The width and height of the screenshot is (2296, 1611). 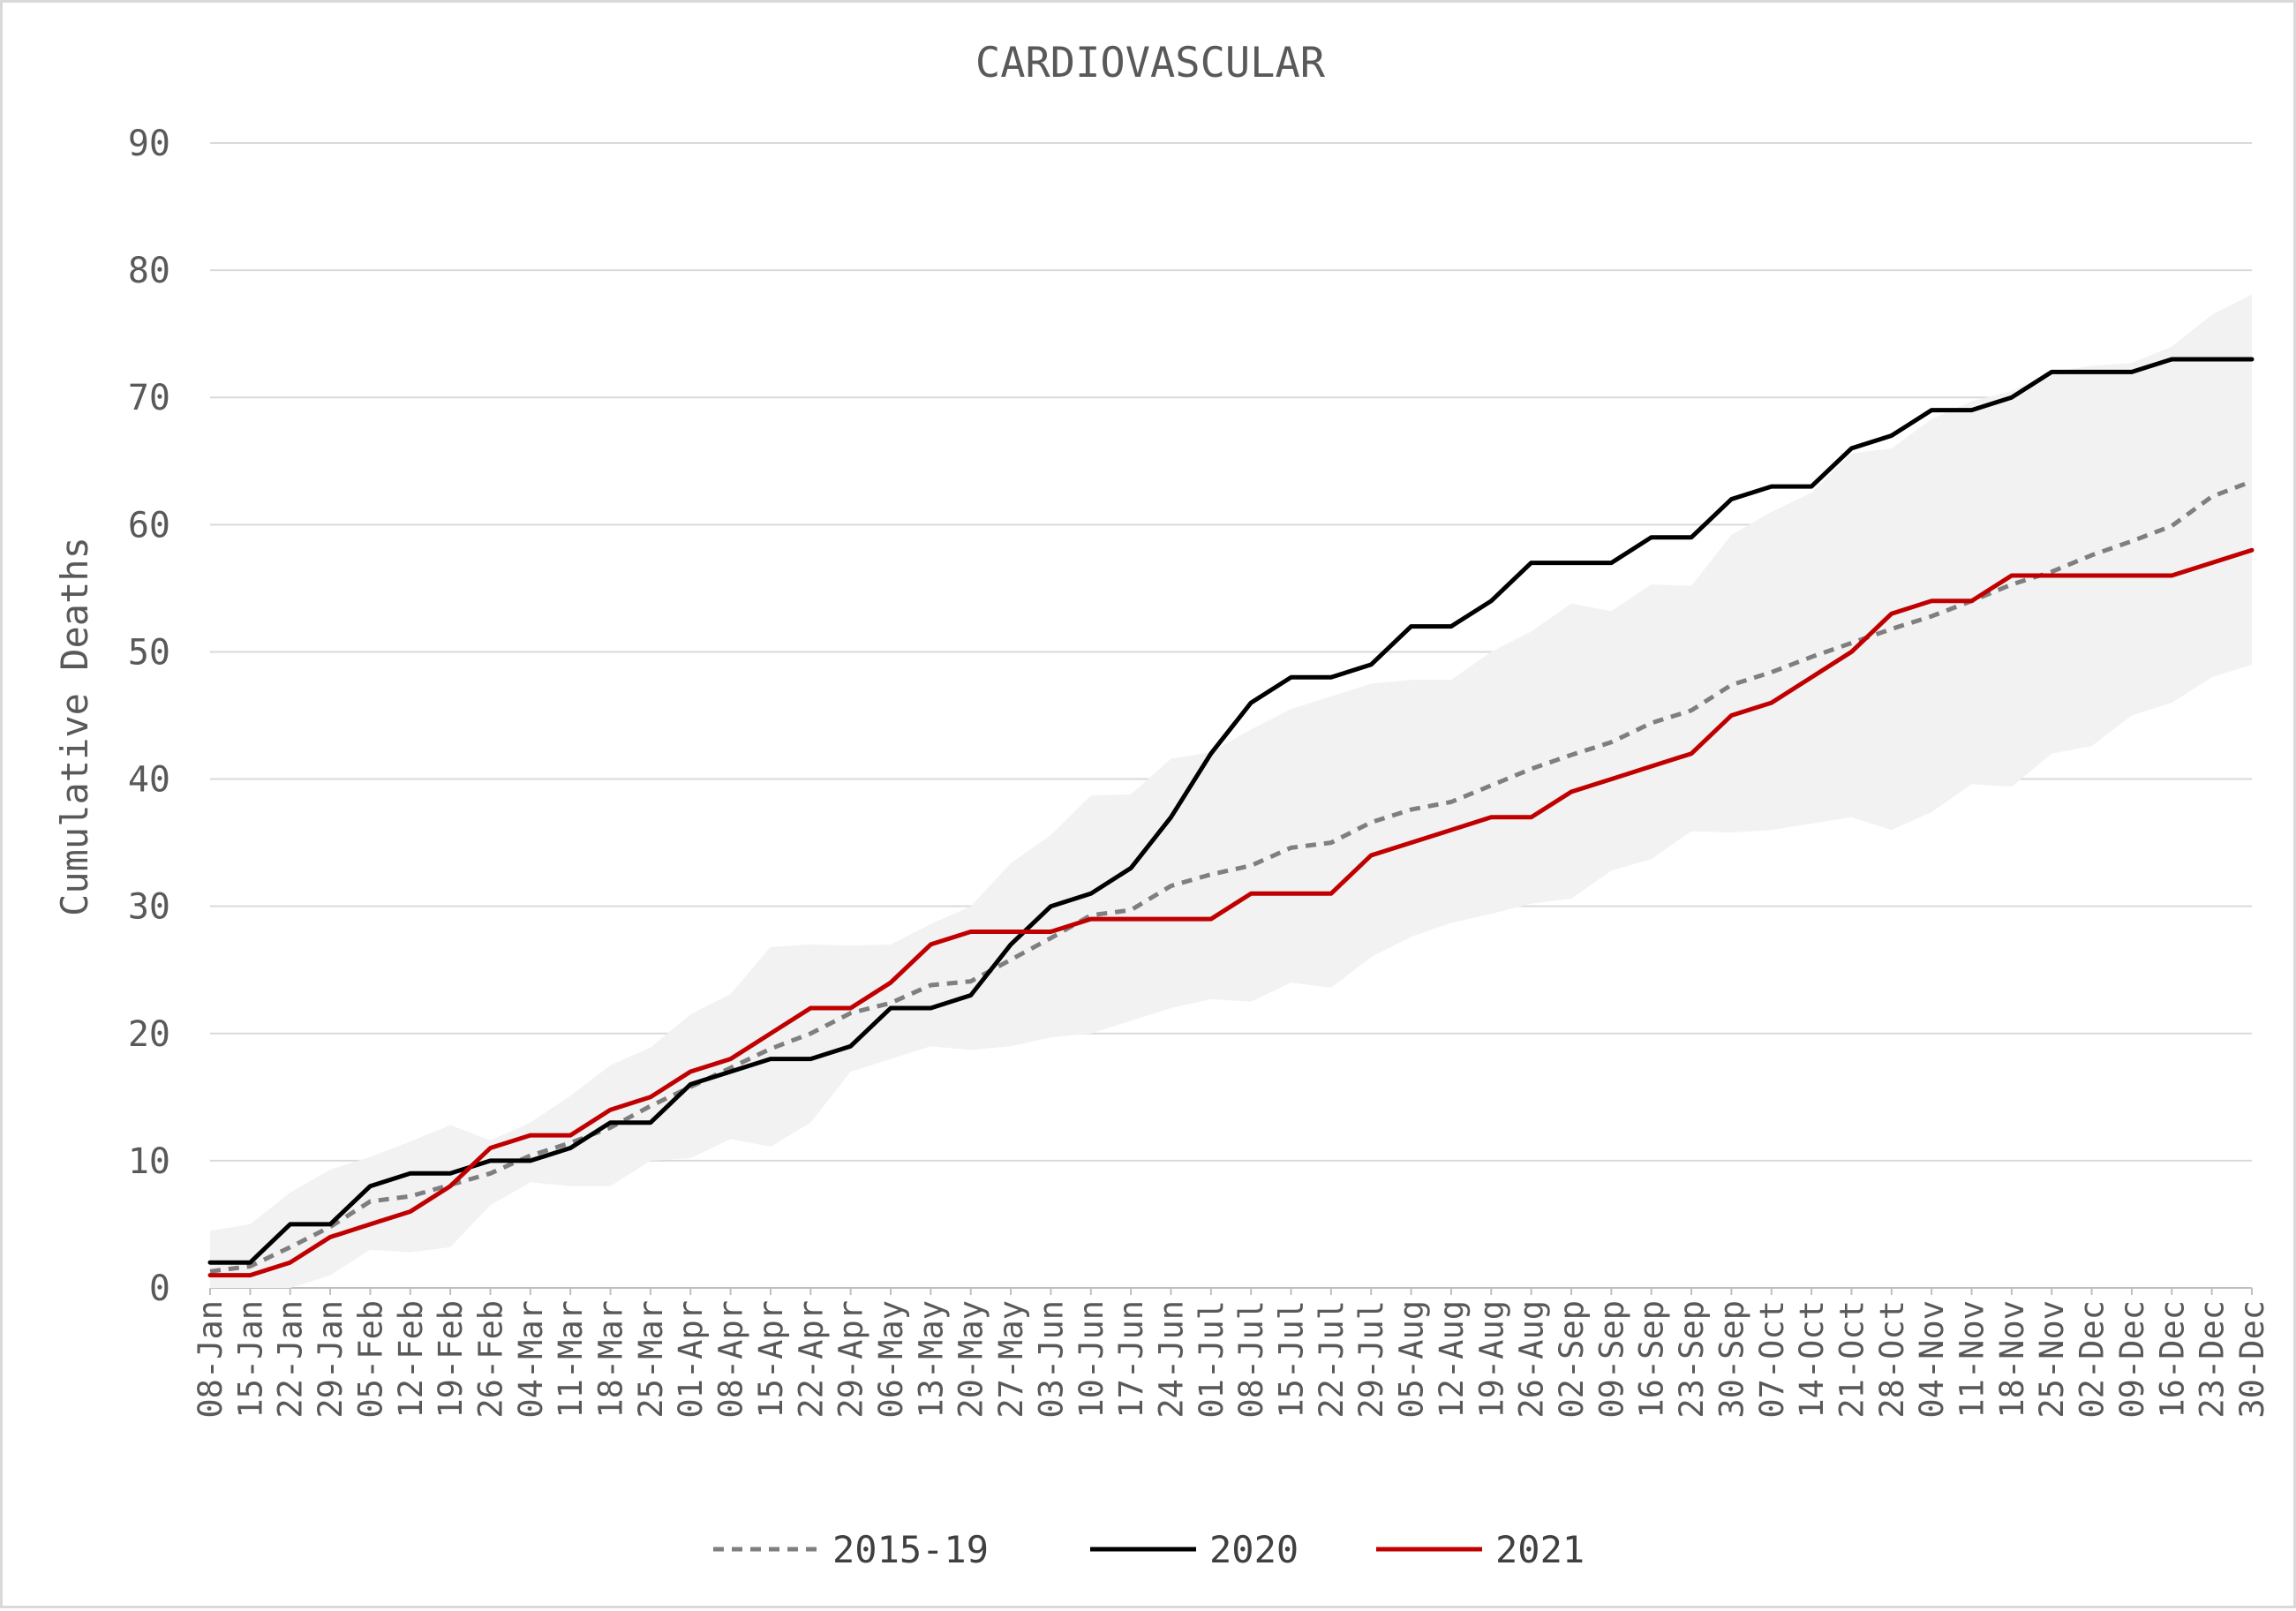 What do you see at coordinates (811, 1359) in the screenshot?
I see `x-tick-label: 22-Apr` at bounding box center [811, 1359].